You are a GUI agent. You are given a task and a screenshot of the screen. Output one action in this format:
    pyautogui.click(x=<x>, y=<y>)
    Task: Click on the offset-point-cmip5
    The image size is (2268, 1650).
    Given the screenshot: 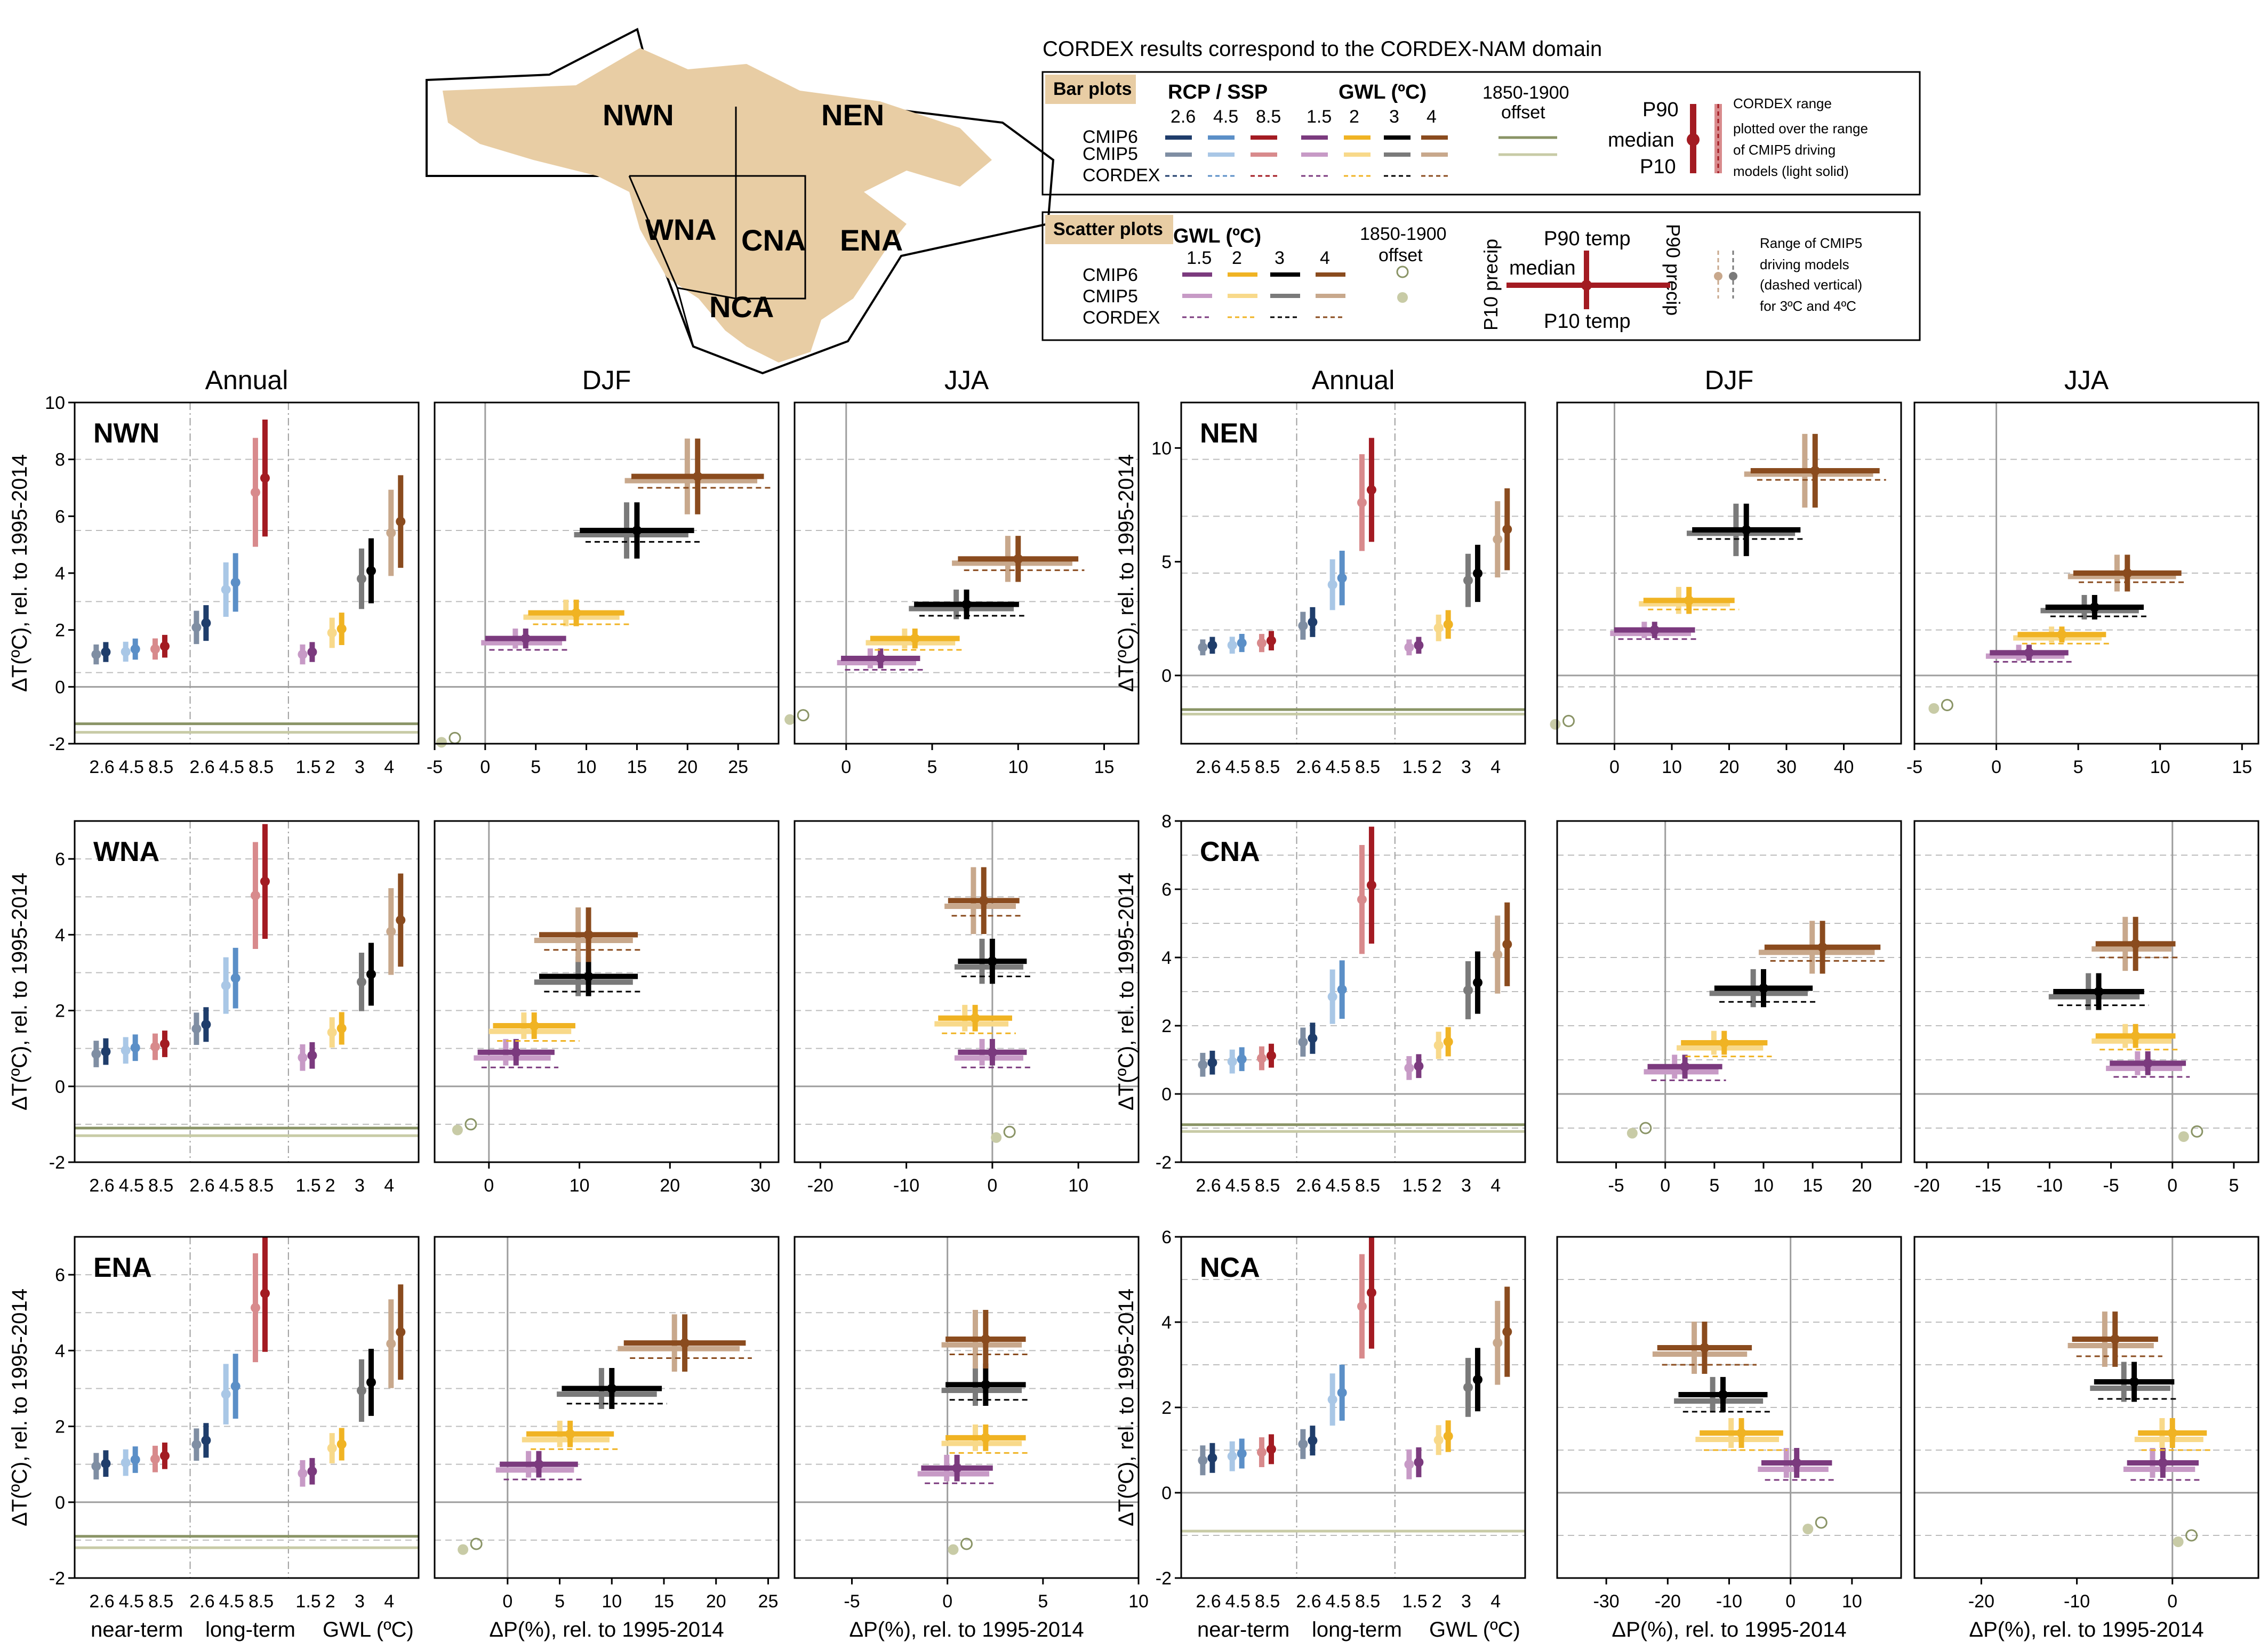 What is the action you would take?
    pyautogui.click(x=463, y=1549)
    